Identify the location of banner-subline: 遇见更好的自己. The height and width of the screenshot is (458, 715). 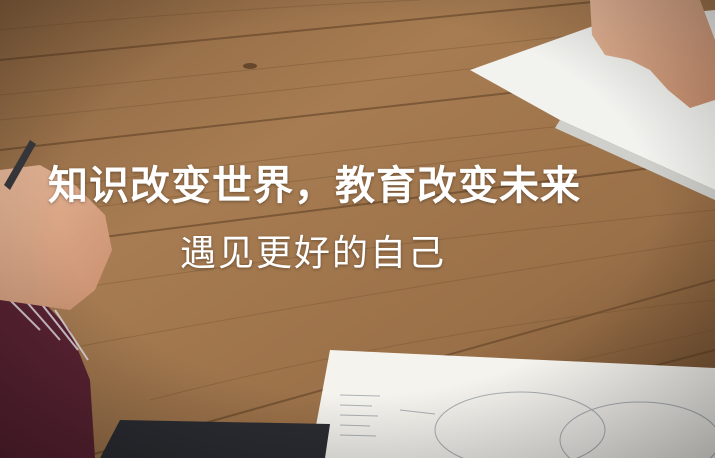
(313, 253).